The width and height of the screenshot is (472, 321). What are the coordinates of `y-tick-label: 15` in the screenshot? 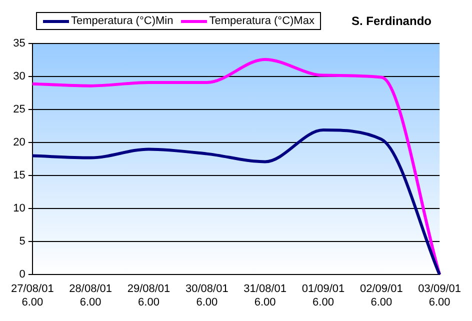 It's located at (19, 176).